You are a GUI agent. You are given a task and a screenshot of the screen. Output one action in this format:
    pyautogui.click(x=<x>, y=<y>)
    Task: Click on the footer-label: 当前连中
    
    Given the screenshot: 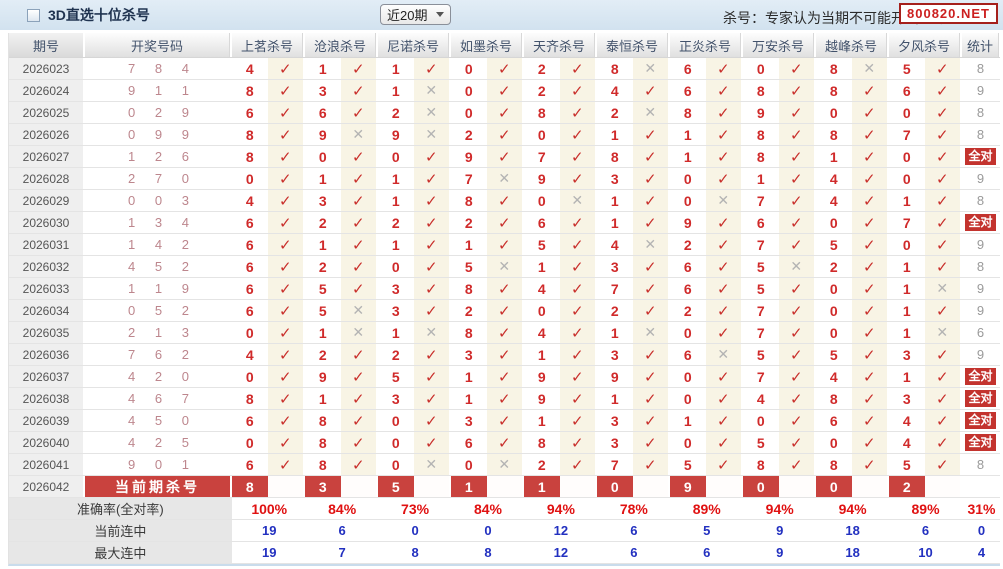 What is the action you would take?
    pyautogui.click(x=120, y=530)
    